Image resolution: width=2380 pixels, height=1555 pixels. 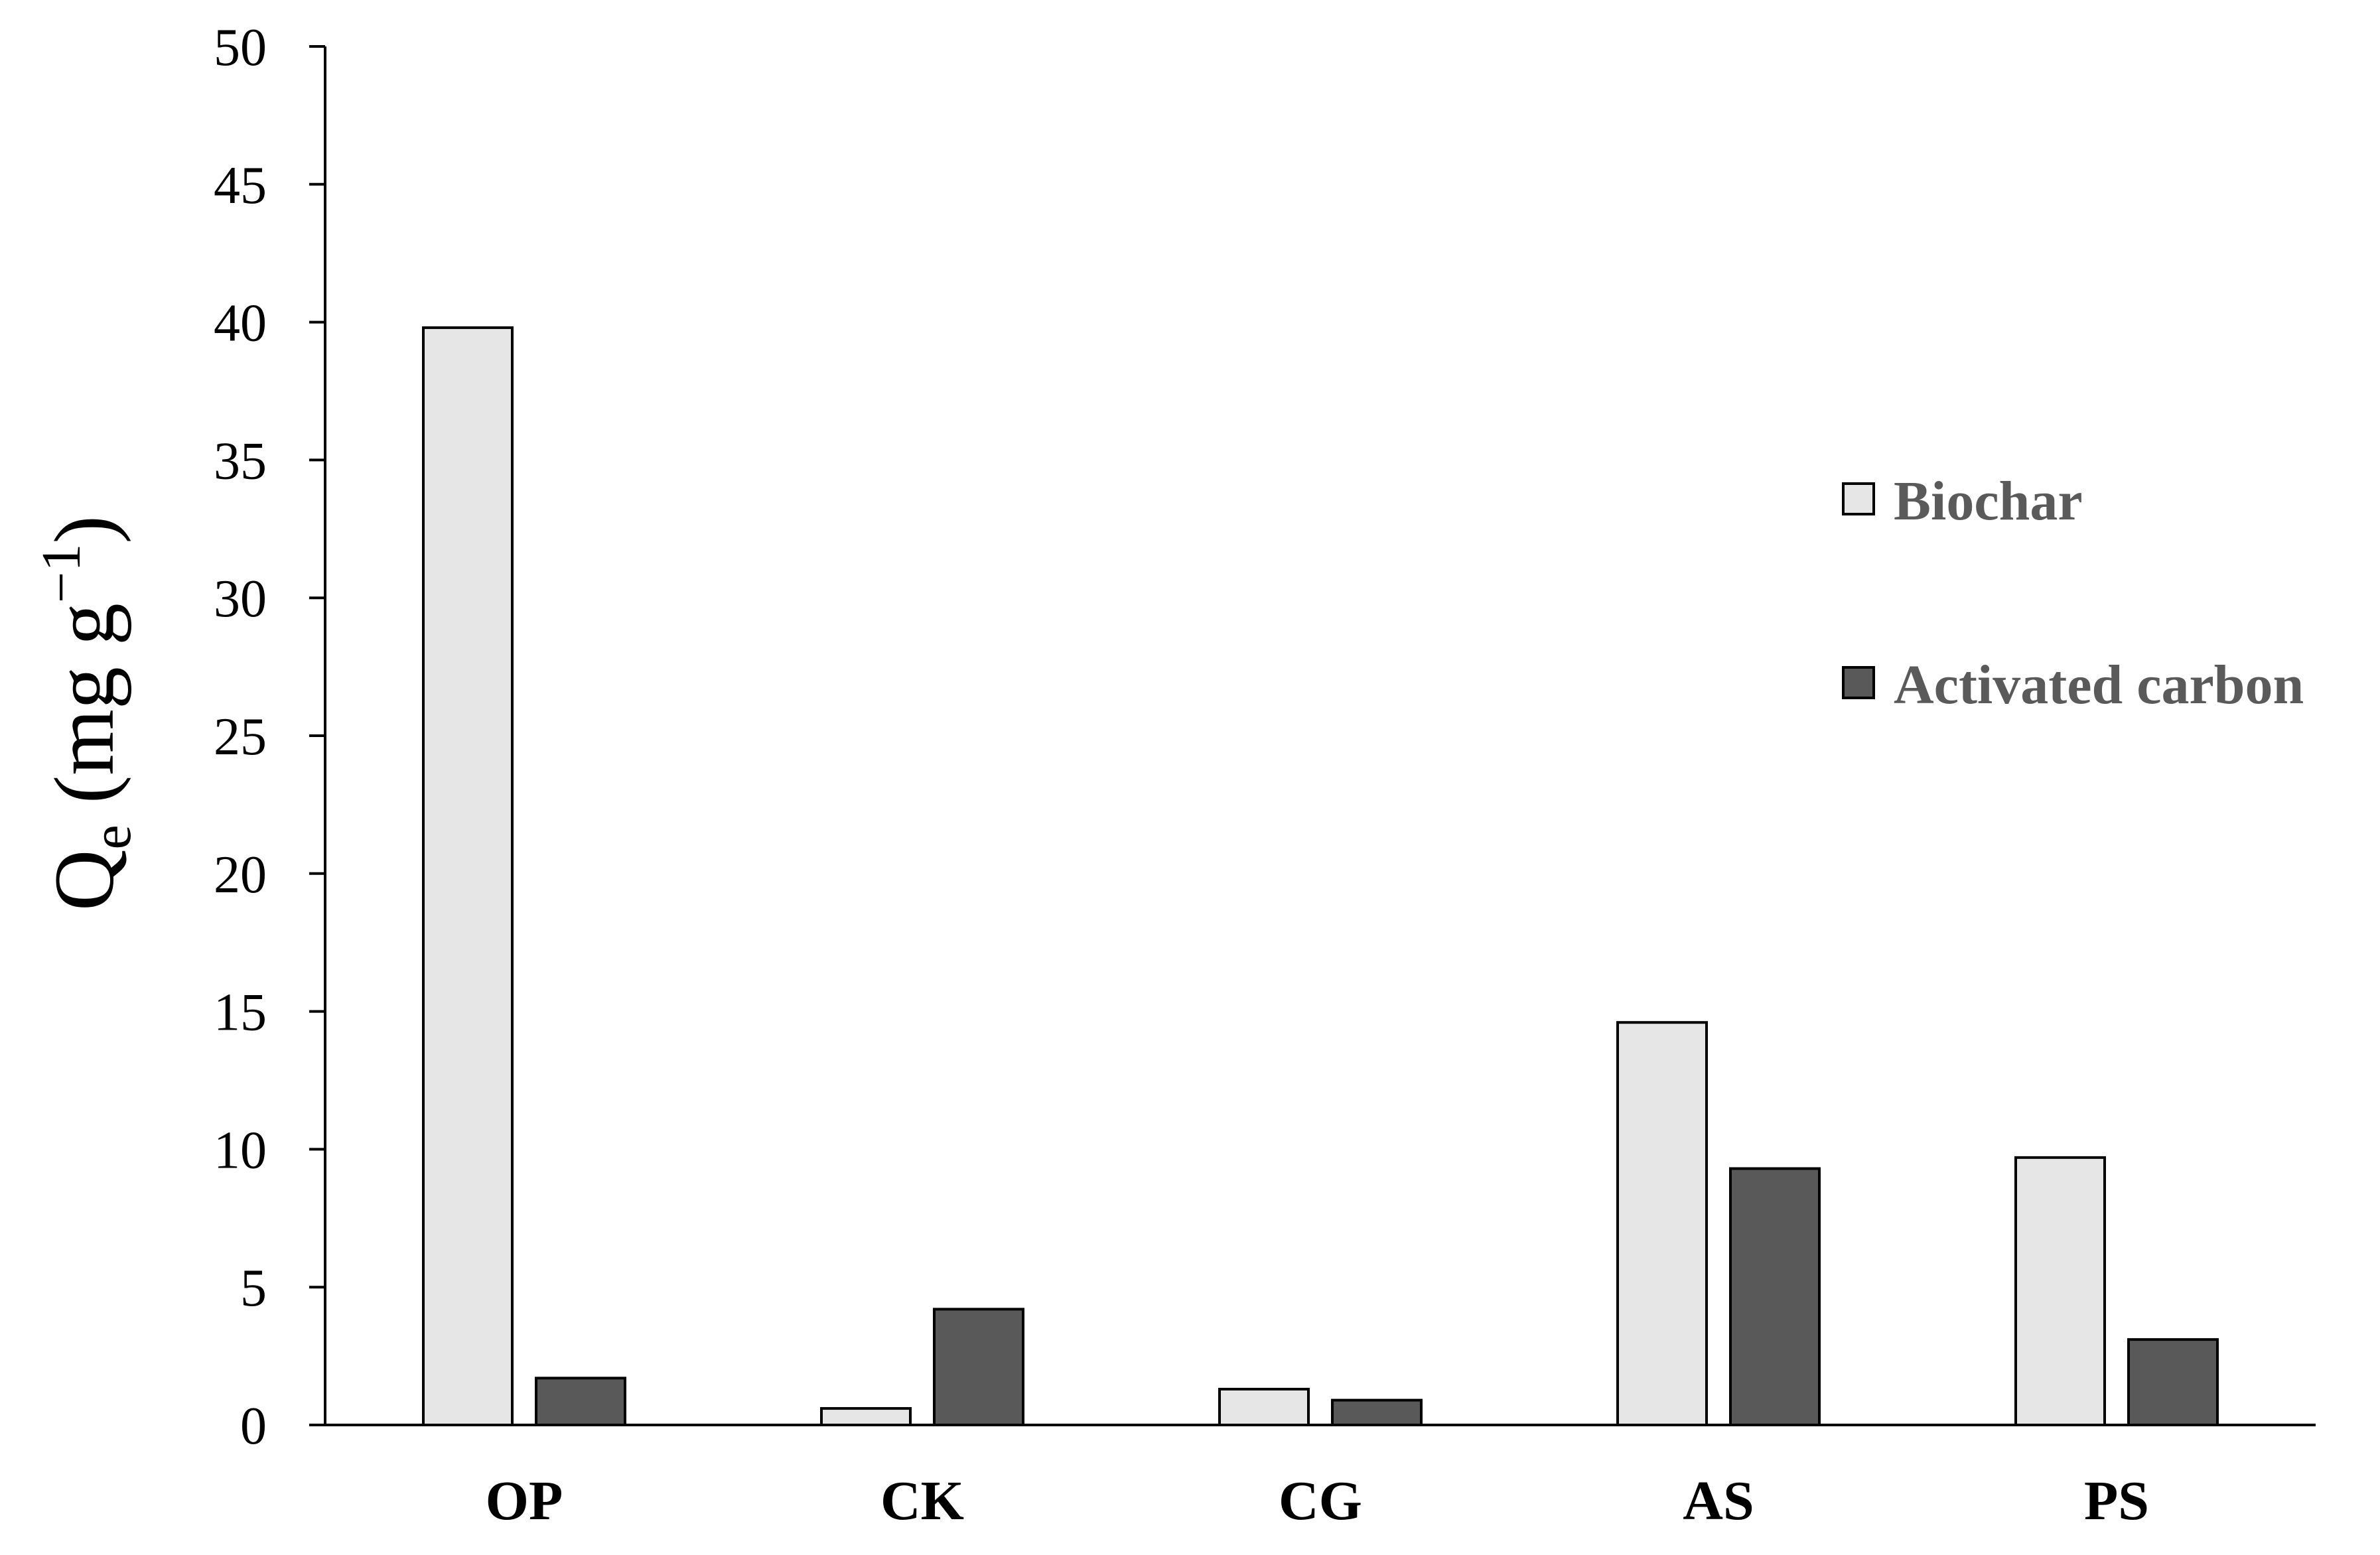 I want to click on y-axis-label-subscript: e, so click(x=112, y=837).